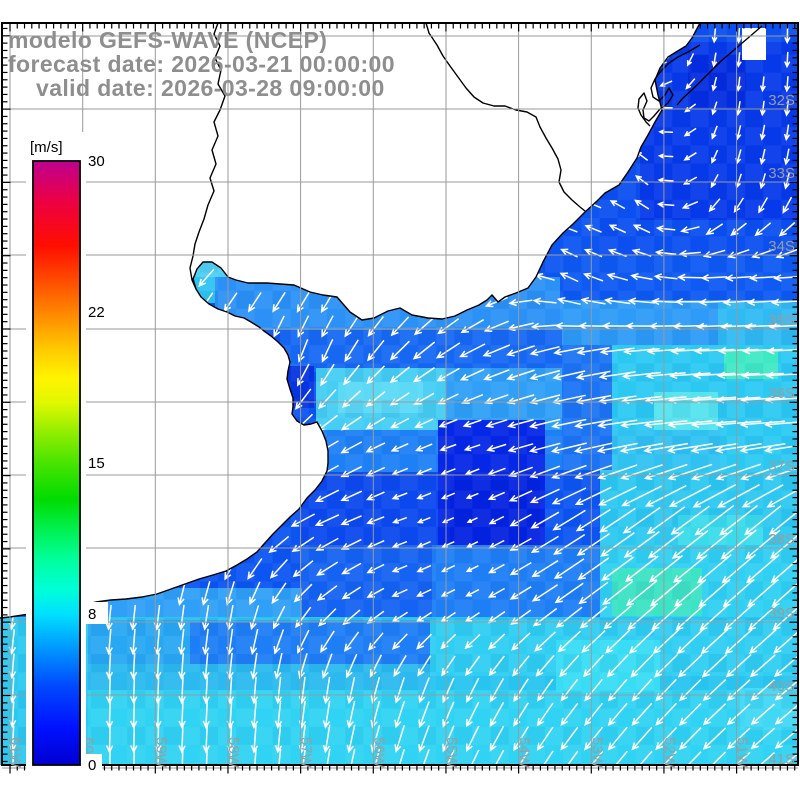  What do you see at coordinates (92, 765) in the screenshot?
I see `colorbar-tick-label: 0` at bounding box center [92, 765].